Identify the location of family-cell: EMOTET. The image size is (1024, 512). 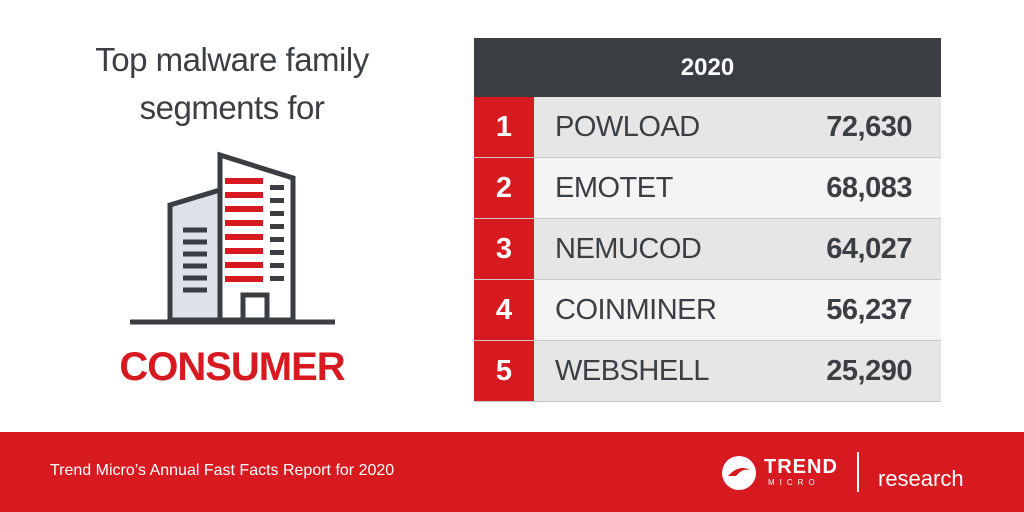
(614, 187).